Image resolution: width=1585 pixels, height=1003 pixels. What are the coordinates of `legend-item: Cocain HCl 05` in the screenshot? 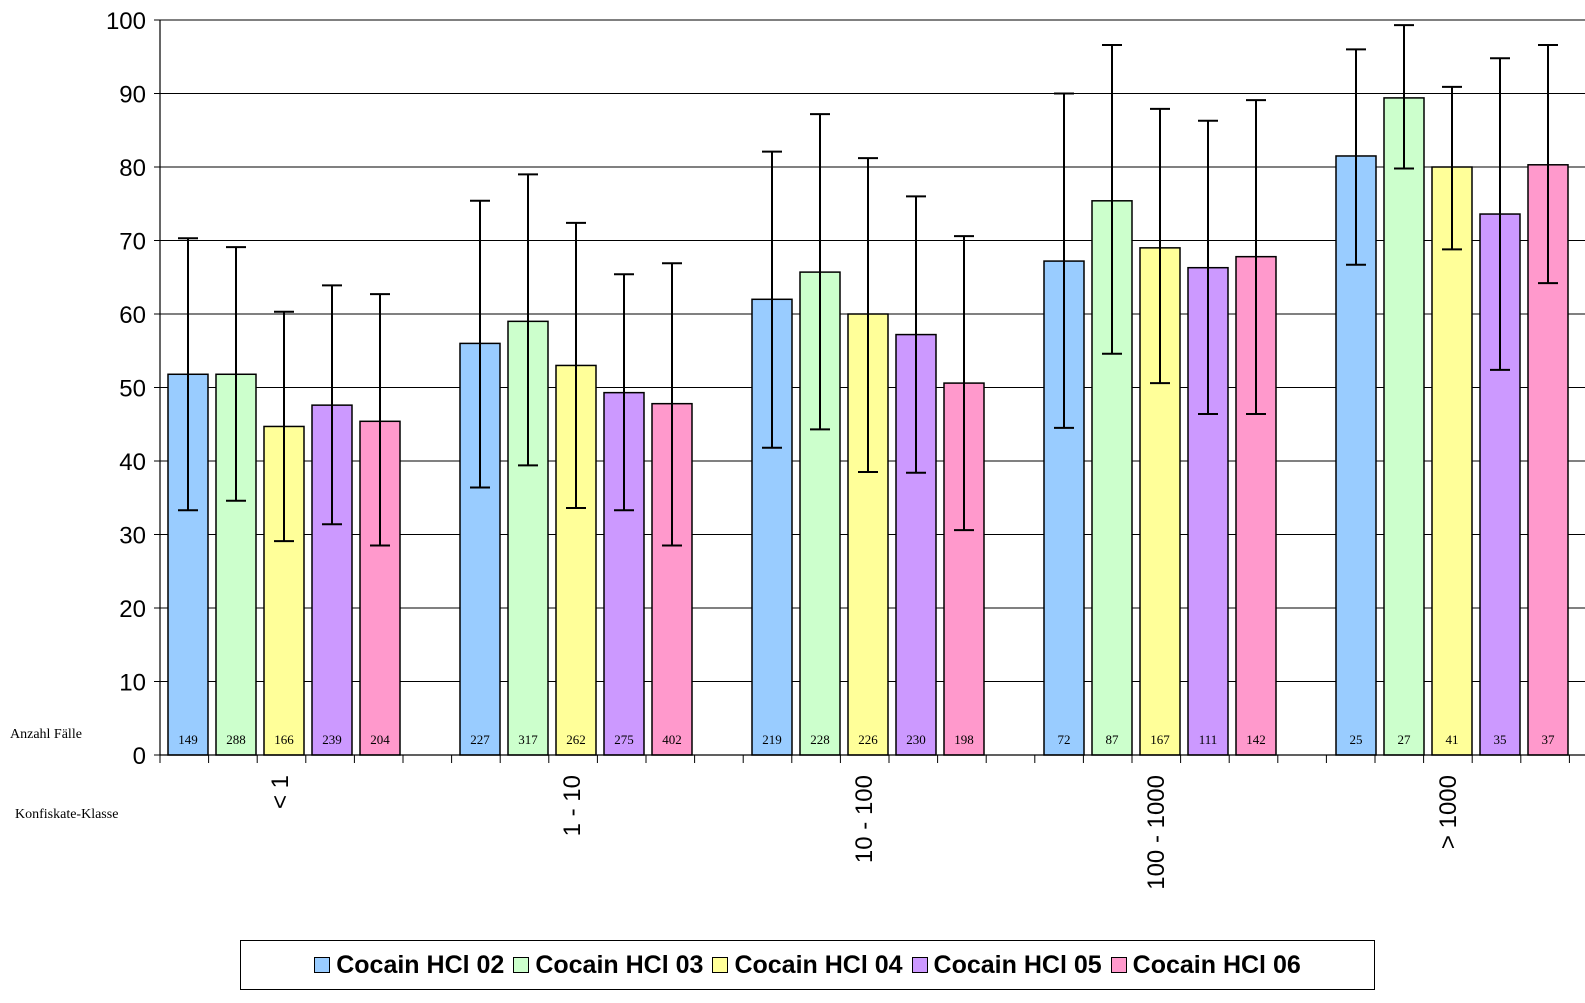 It's located at (1006, 965).